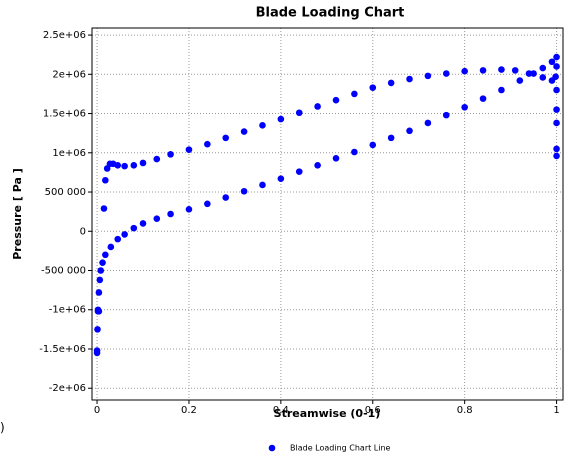  What do you see at coordinates (63, 271) in the screenshot?
I see `y-tick-label: -500 000` at bounding box center [63, 271].